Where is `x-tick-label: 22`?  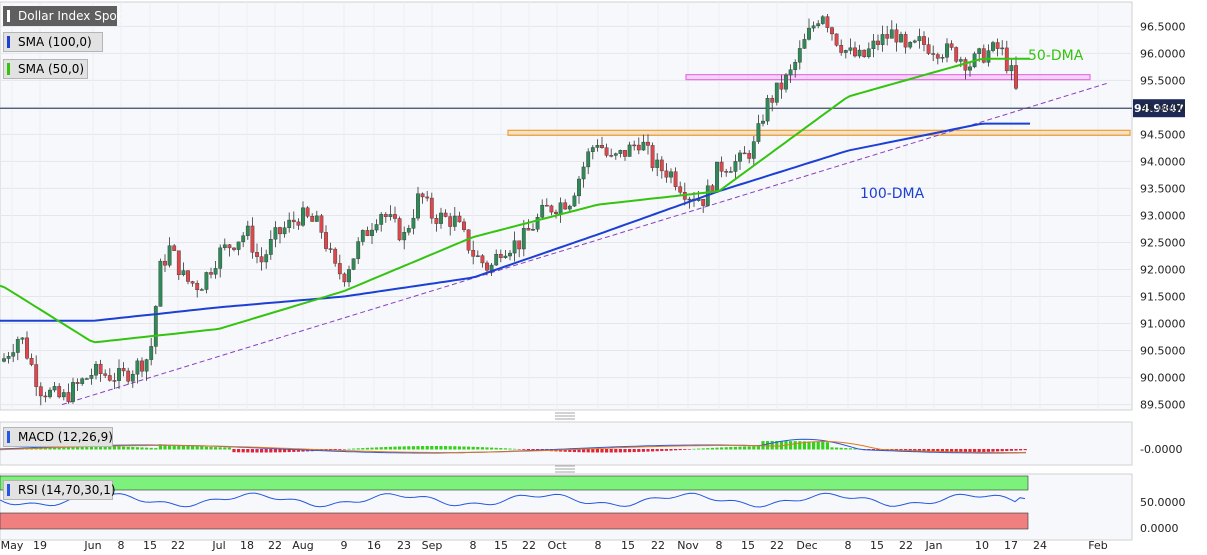 x-tick-label: 22 is located at coordinates (658, 545).